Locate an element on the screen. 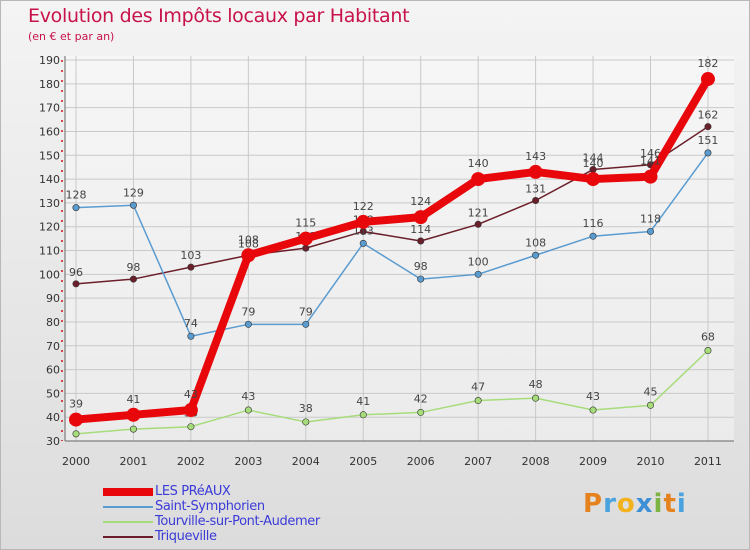  y-tick-label: 50 is located at coordinates (53, 393).